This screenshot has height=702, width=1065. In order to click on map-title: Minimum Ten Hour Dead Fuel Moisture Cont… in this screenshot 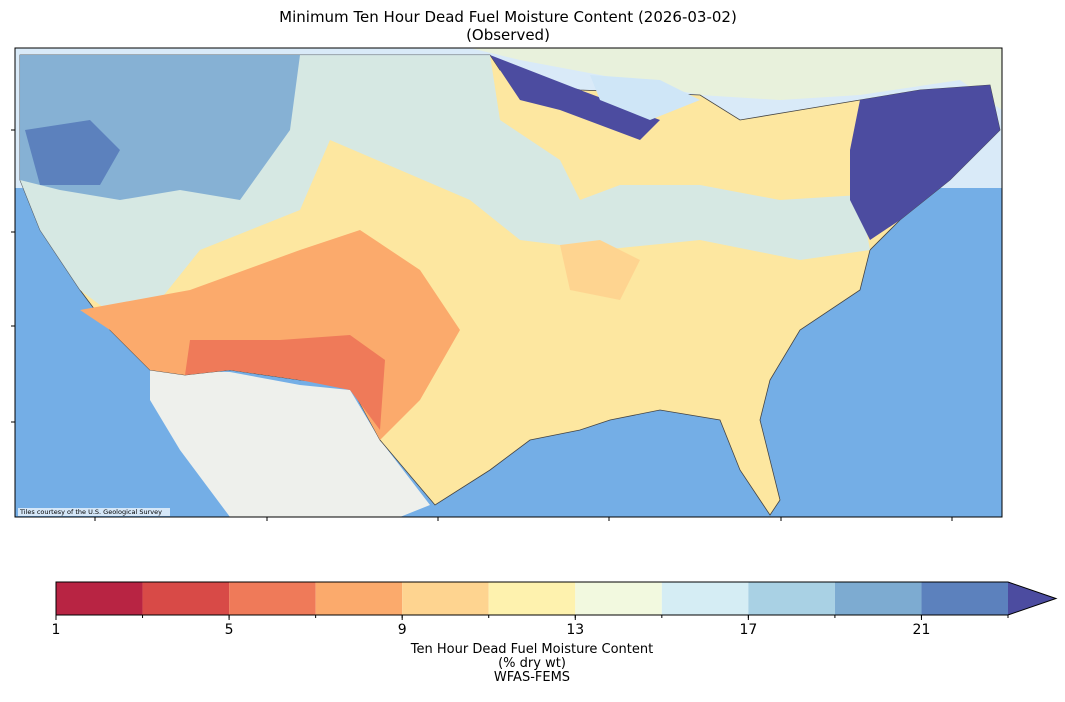, I will do `click(508, 17)`.